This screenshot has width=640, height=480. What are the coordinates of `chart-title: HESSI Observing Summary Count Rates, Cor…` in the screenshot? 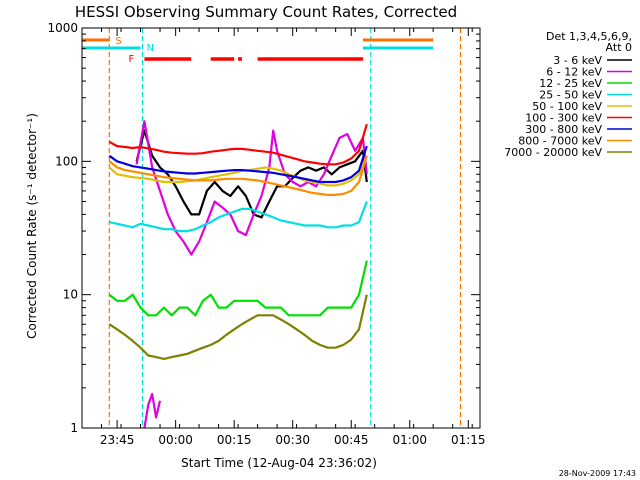 It's located at (266, 12).